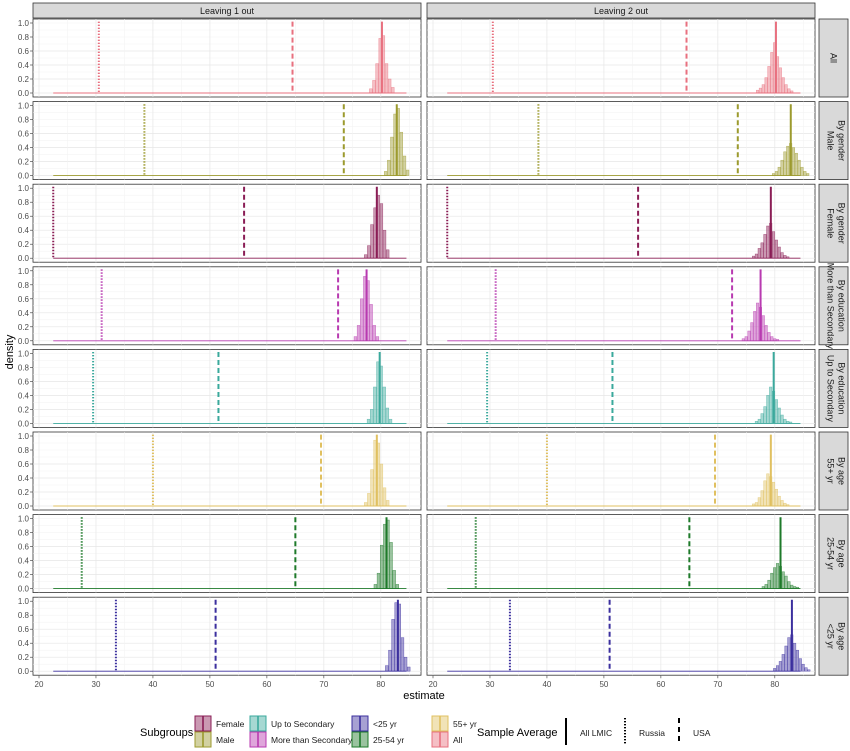  I want to click on facet-strip-row-label: More than Secondary, so click(831, 306).